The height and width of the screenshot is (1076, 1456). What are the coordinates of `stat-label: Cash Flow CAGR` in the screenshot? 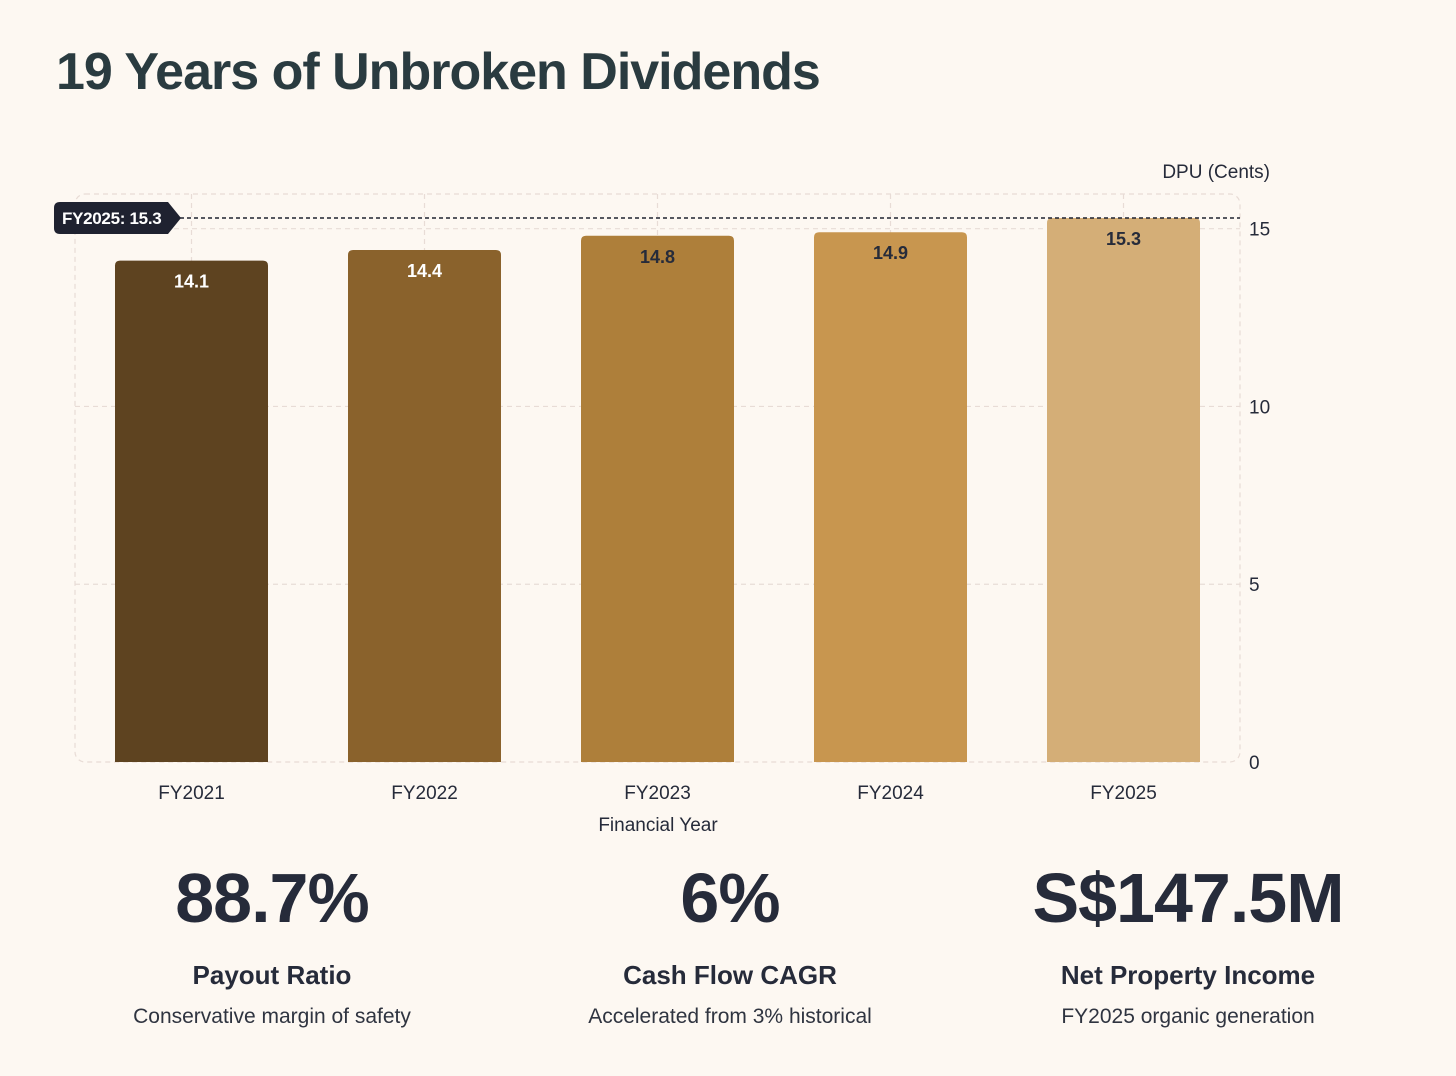 It's located at (730, 975).